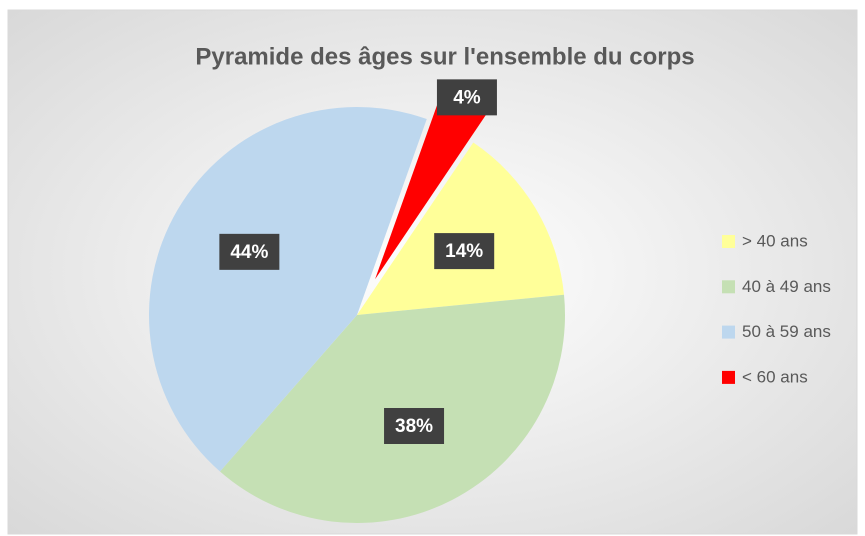  I want to click on data-label: 38%, so click(414, 426).